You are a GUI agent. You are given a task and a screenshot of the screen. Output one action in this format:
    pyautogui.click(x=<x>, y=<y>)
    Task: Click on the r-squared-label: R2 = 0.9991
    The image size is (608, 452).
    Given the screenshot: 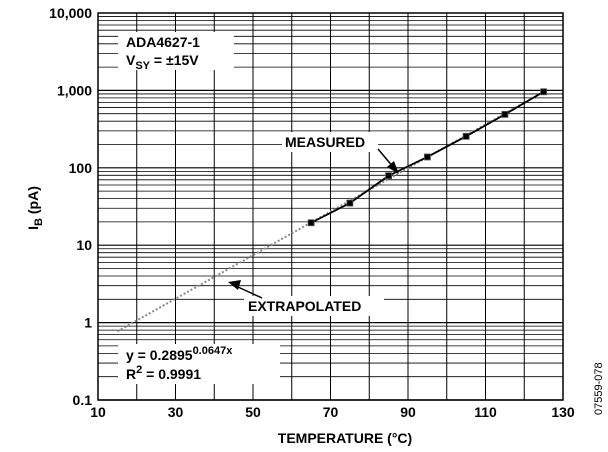 What is the action you would take?
    pyautogui.click(x=163, y=373)
    